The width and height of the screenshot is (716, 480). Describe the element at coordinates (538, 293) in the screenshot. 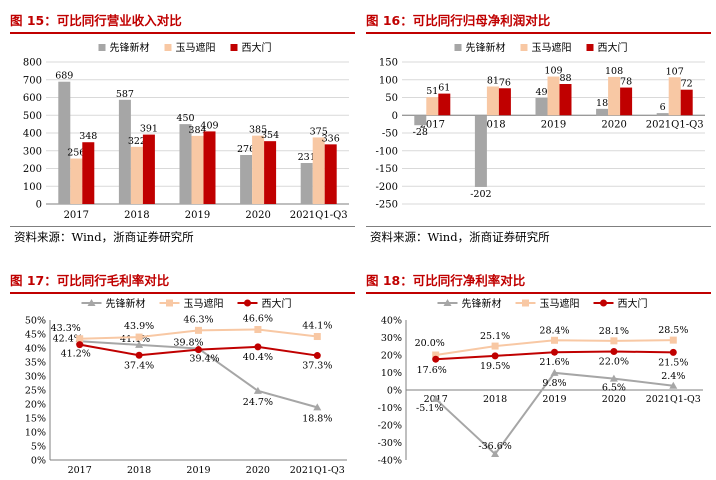

I see `title-rule` at that location.